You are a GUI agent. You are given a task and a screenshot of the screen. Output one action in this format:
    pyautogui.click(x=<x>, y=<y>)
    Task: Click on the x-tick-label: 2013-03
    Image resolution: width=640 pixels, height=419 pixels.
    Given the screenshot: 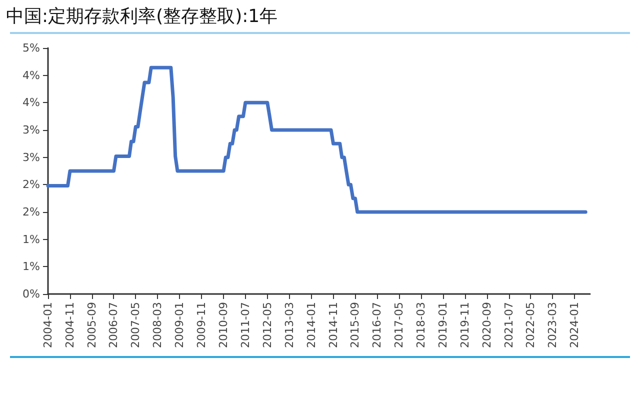 What is the action you would take?
    pyautogui.click(x=289, y=325)
    